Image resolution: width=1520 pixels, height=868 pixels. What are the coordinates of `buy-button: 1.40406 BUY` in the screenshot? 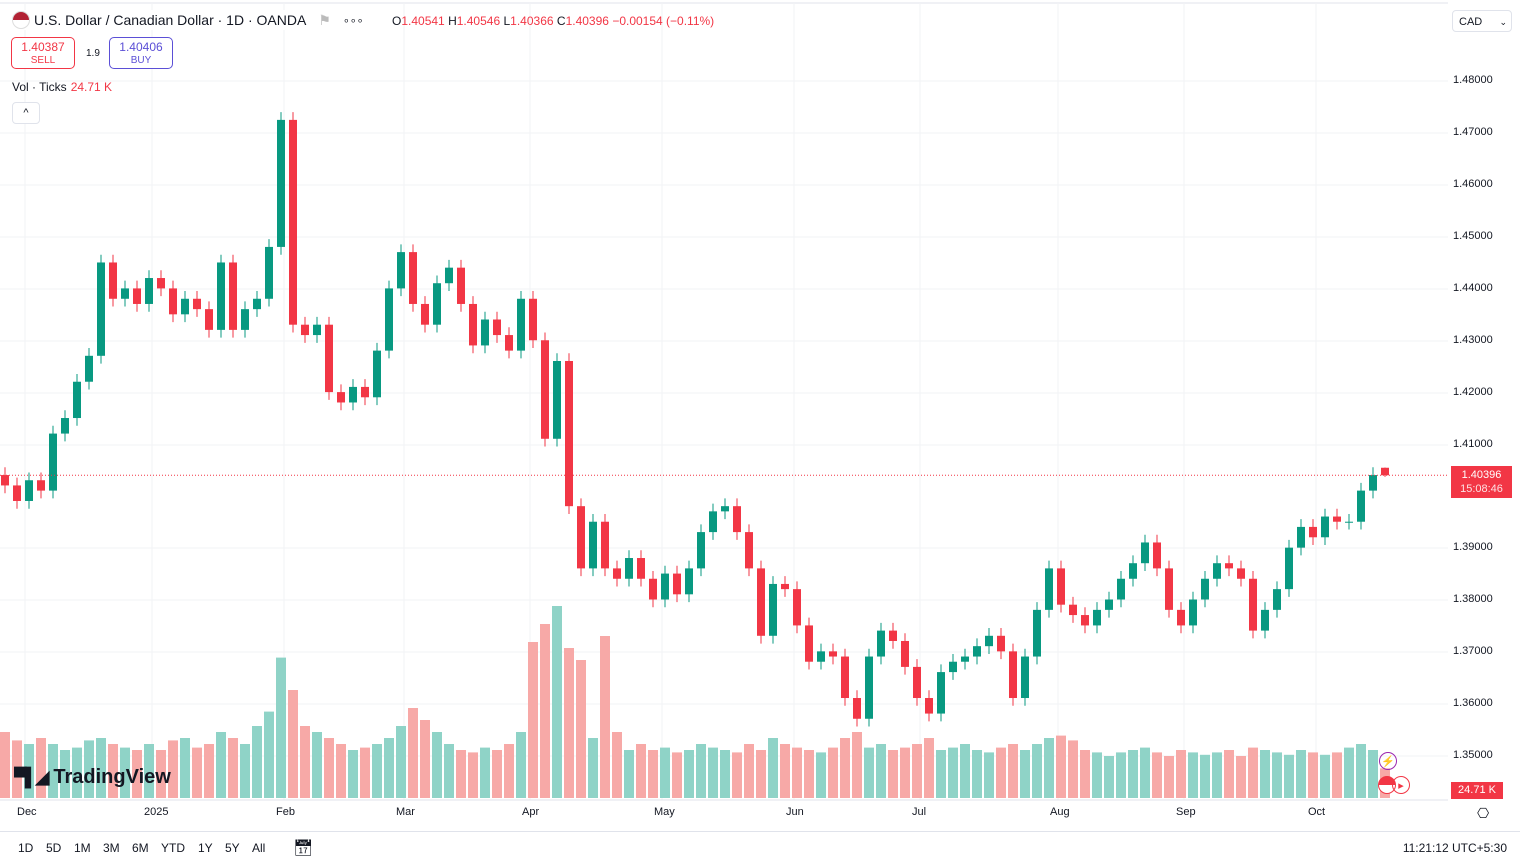 It's located at (141, 53).